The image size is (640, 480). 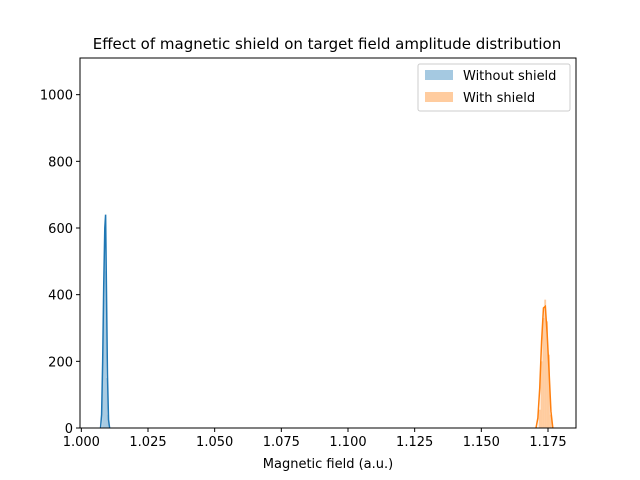 I want to click on legend-swatch-with-shield, so click(x=439, y=97).